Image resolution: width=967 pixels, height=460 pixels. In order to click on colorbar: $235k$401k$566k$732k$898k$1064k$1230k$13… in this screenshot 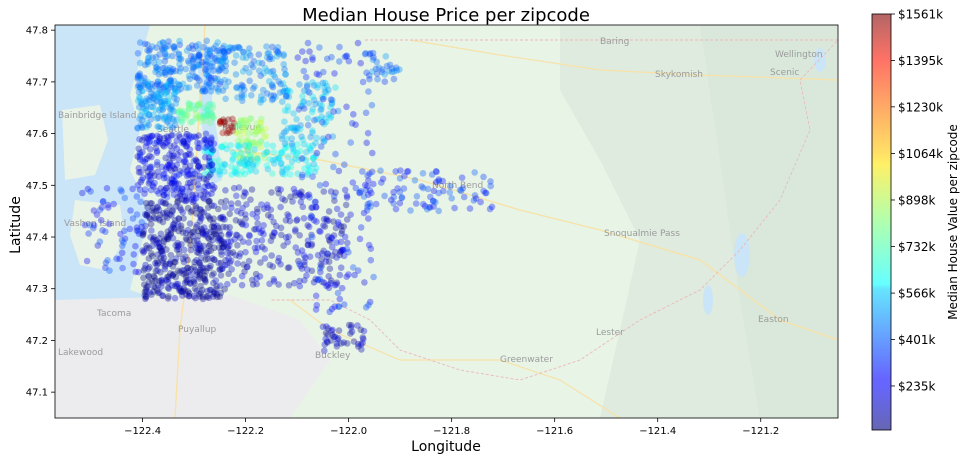, I will do `click(915, 219)`.